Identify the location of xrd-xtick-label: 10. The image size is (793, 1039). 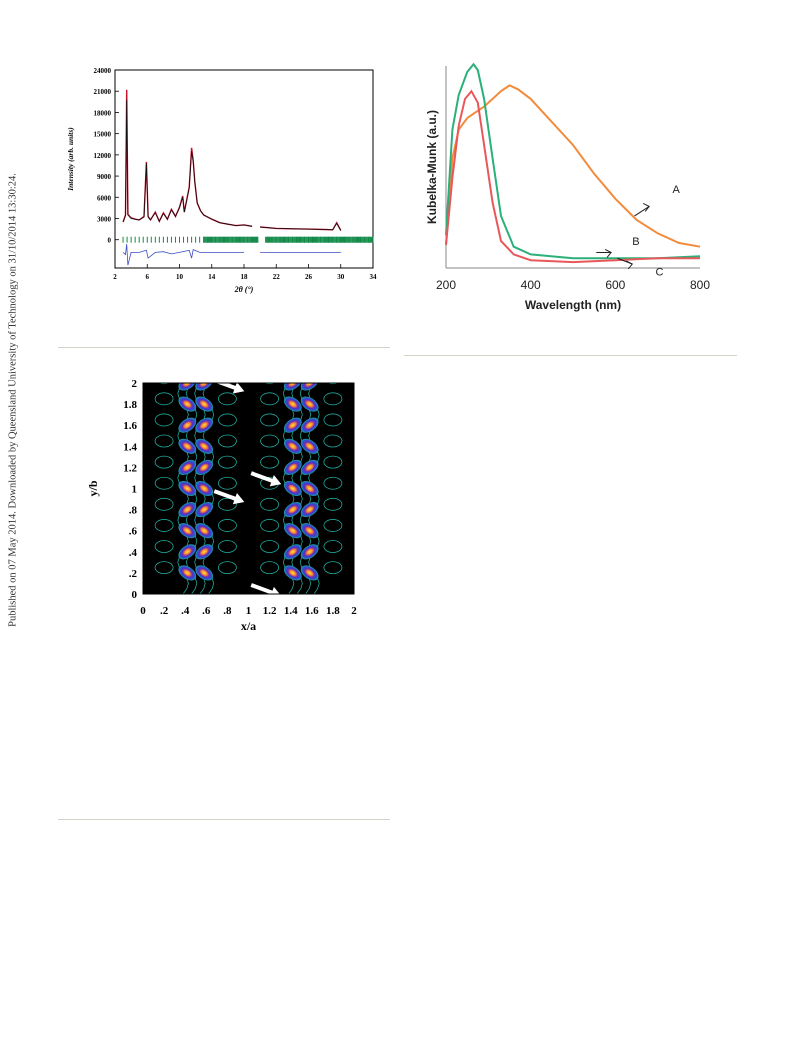
(180, 277).